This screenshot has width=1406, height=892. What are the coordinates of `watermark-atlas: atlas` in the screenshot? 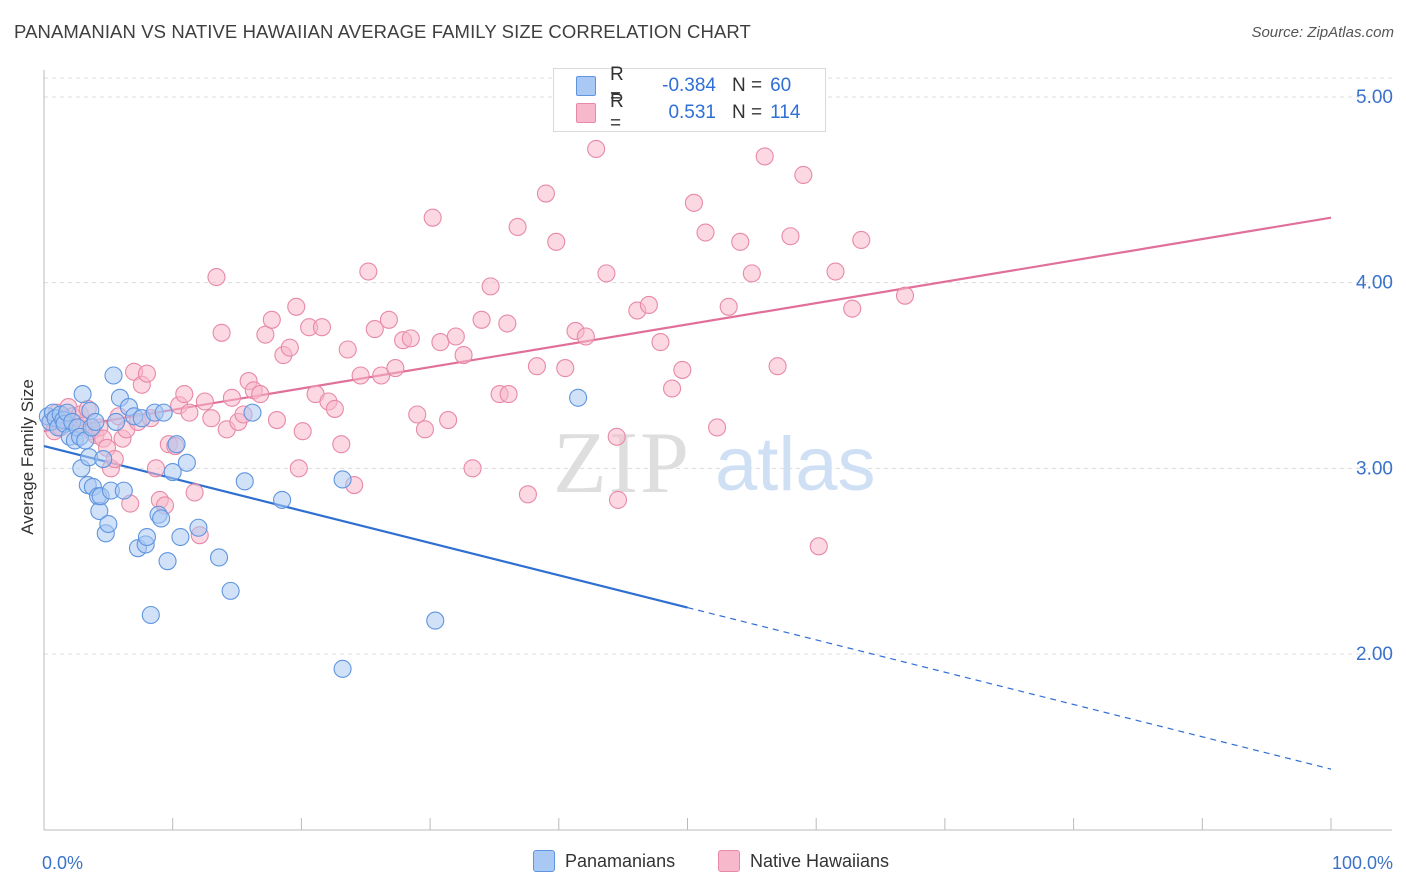 It's located at (795, 464).